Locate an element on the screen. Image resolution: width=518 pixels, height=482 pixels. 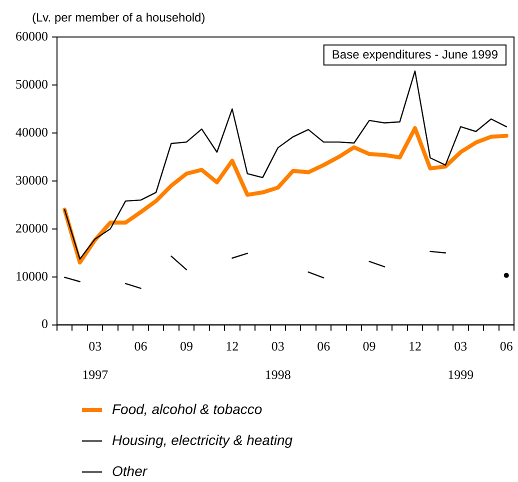
y-axis-title: (Lv. per member of a household) is located at coordinates (119, 17).